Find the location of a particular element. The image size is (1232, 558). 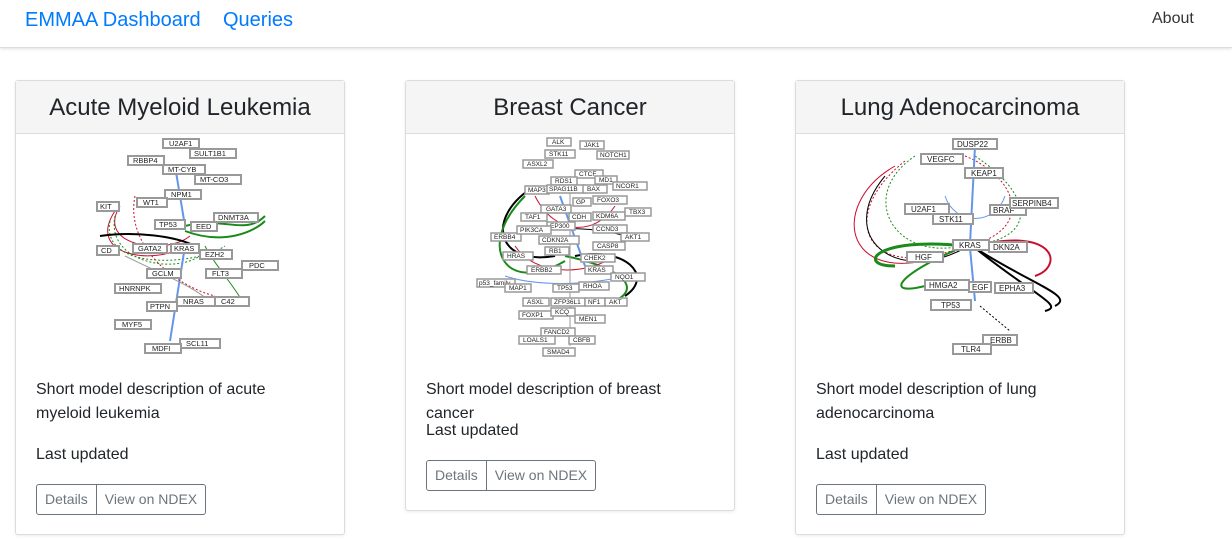

graph-node: LOALS1 is located at coordinates (535, 340).